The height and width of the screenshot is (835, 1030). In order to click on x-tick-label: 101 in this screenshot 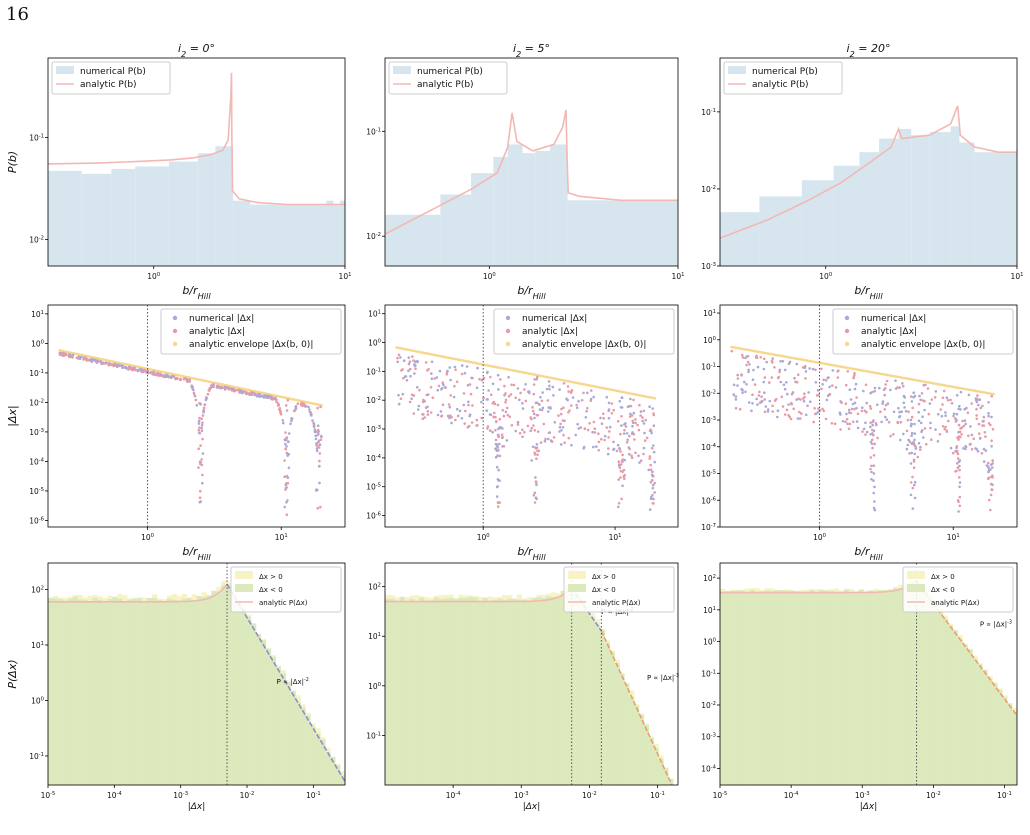, I will do `click(953, 537)`.